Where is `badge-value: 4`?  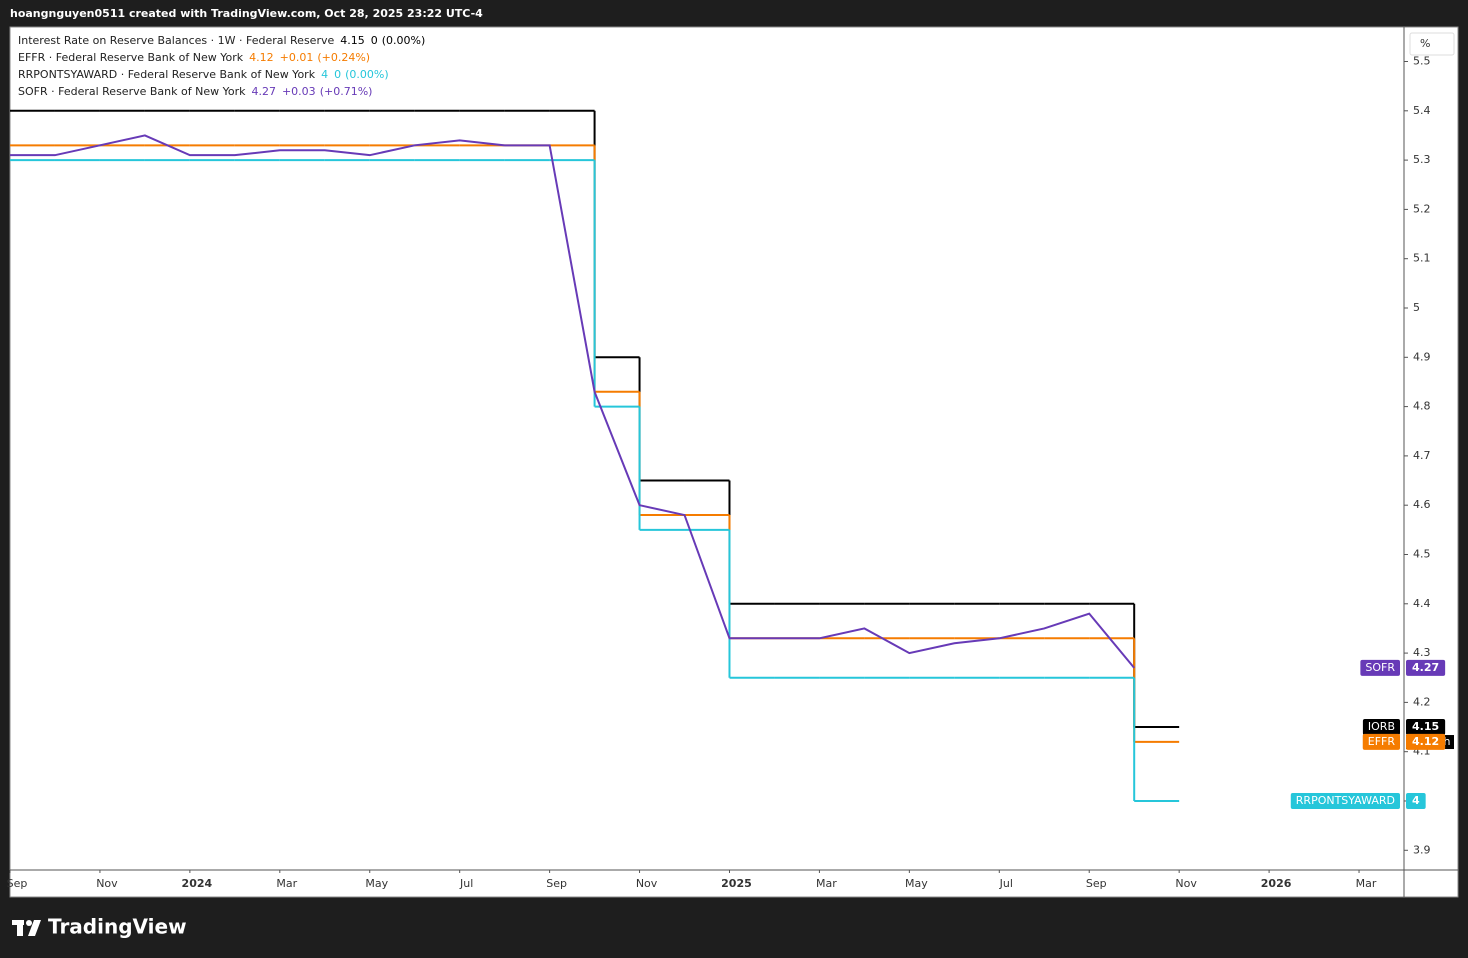
badge-value: 4 is located at coordinates (1416, 800).